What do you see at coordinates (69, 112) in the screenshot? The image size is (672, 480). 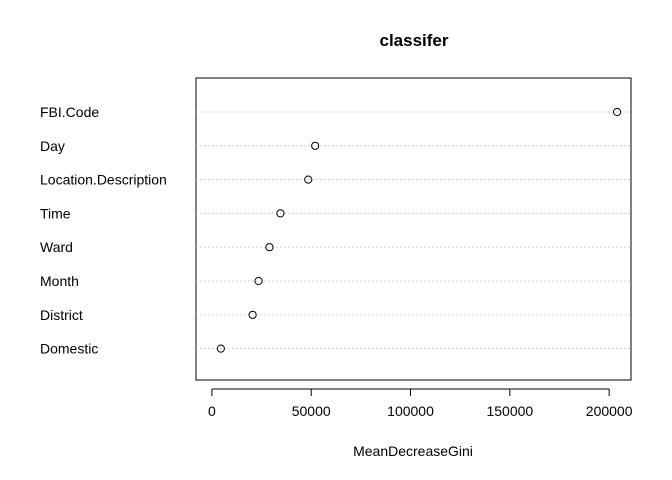 I see `category-label: FBI.Code` at bounding box center [69, 112].